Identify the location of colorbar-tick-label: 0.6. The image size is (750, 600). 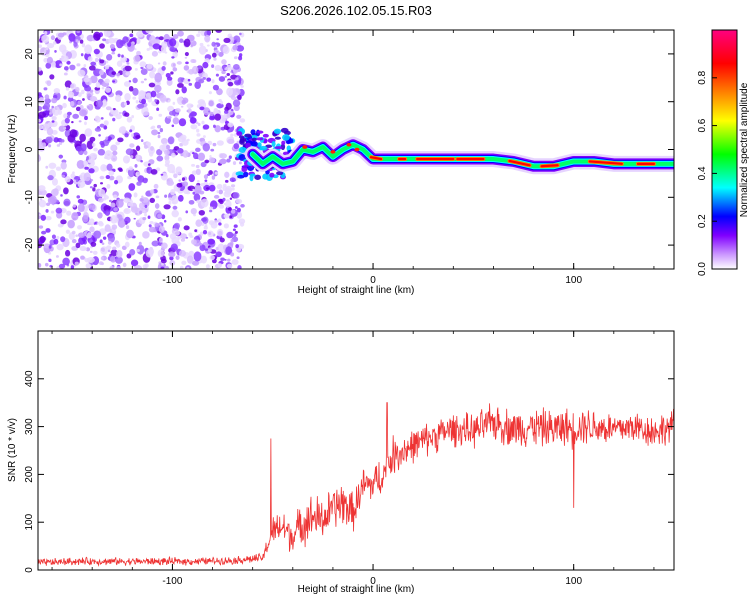
(702, 125).